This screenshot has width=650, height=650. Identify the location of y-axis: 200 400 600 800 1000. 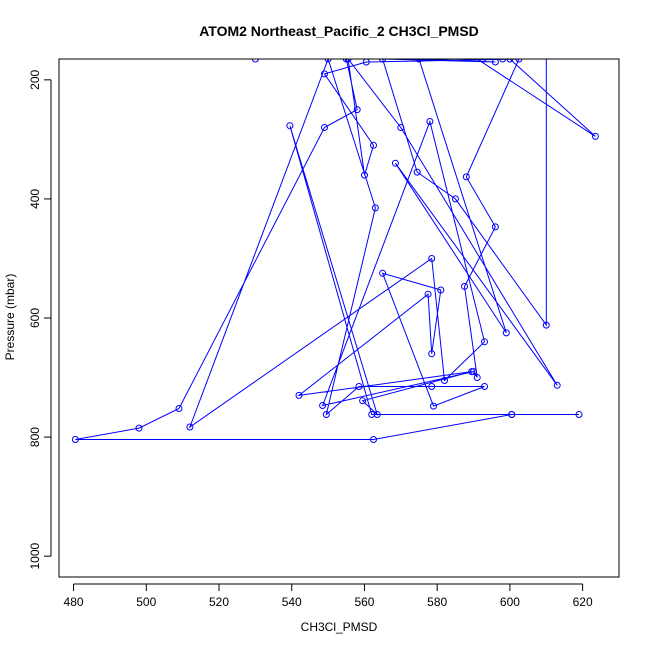
(40, 320).